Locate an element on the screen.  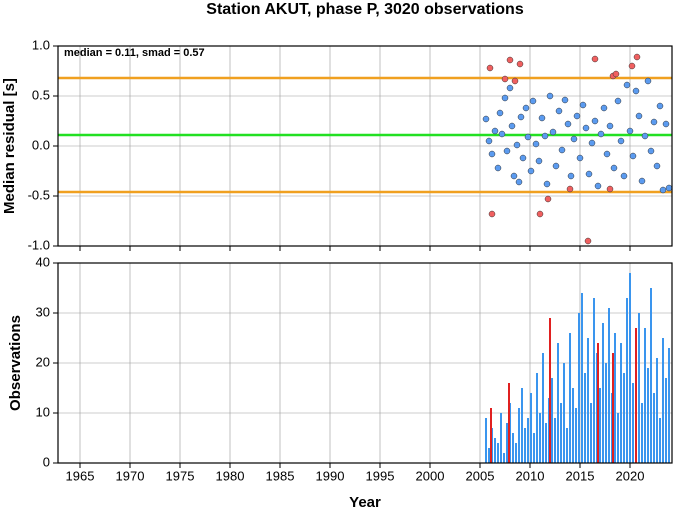
x-tick-label: 2000 is located at coordinates (430, 475).